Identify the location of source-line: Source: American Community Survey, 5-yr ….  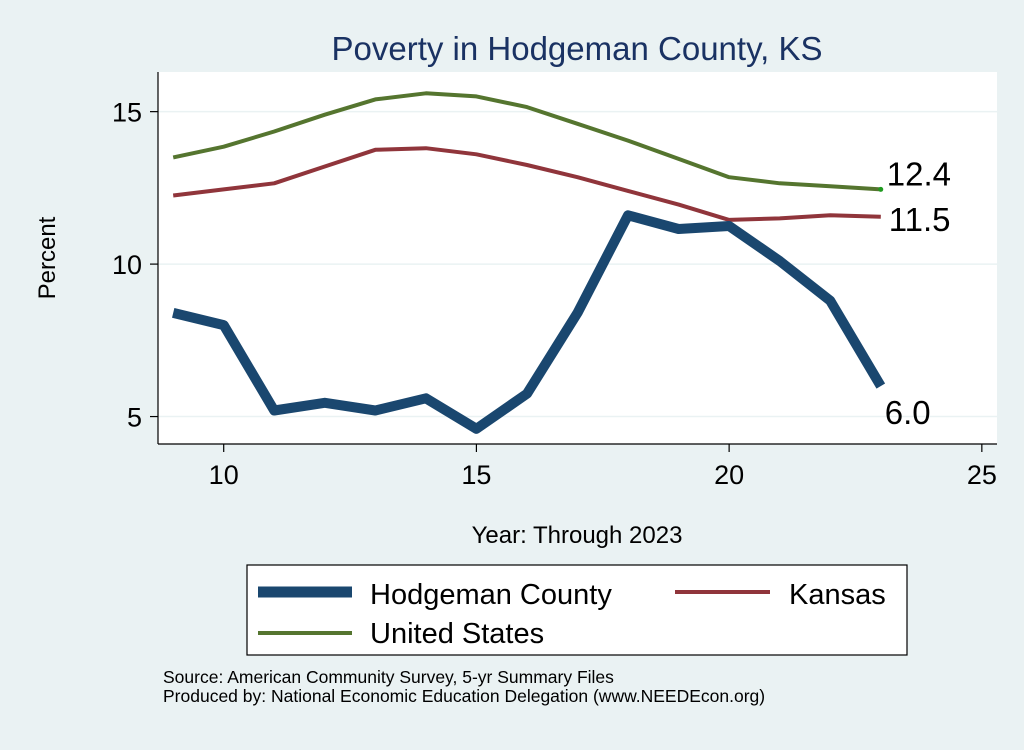
(388, 677).